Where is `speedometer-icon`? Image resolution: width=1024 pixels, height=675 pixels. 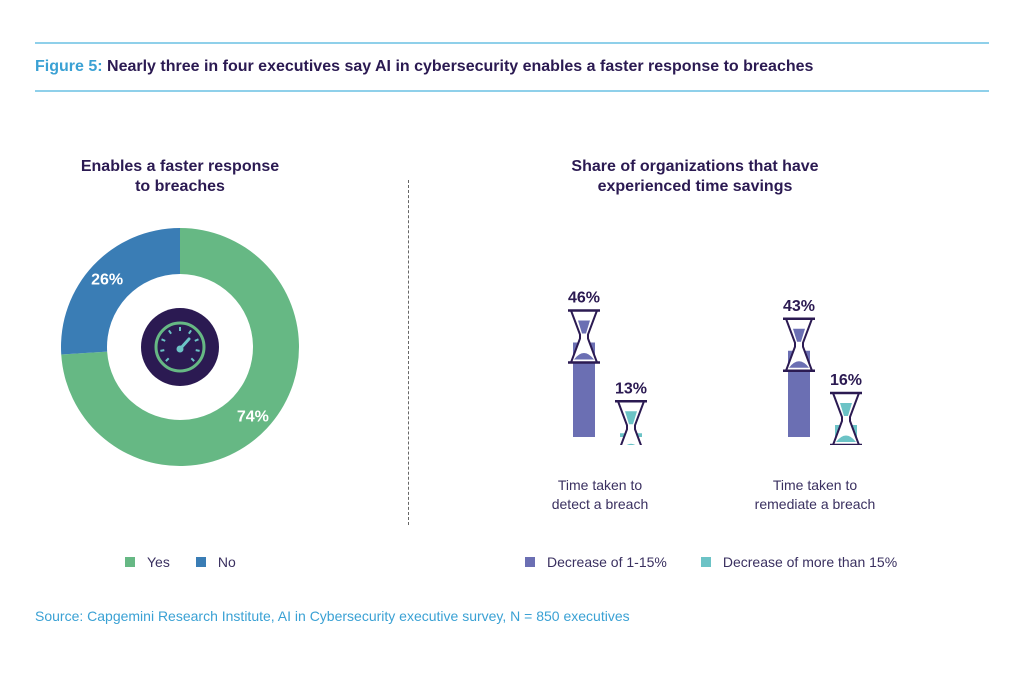 speedometer-icon is located at coordinates (180, 347).